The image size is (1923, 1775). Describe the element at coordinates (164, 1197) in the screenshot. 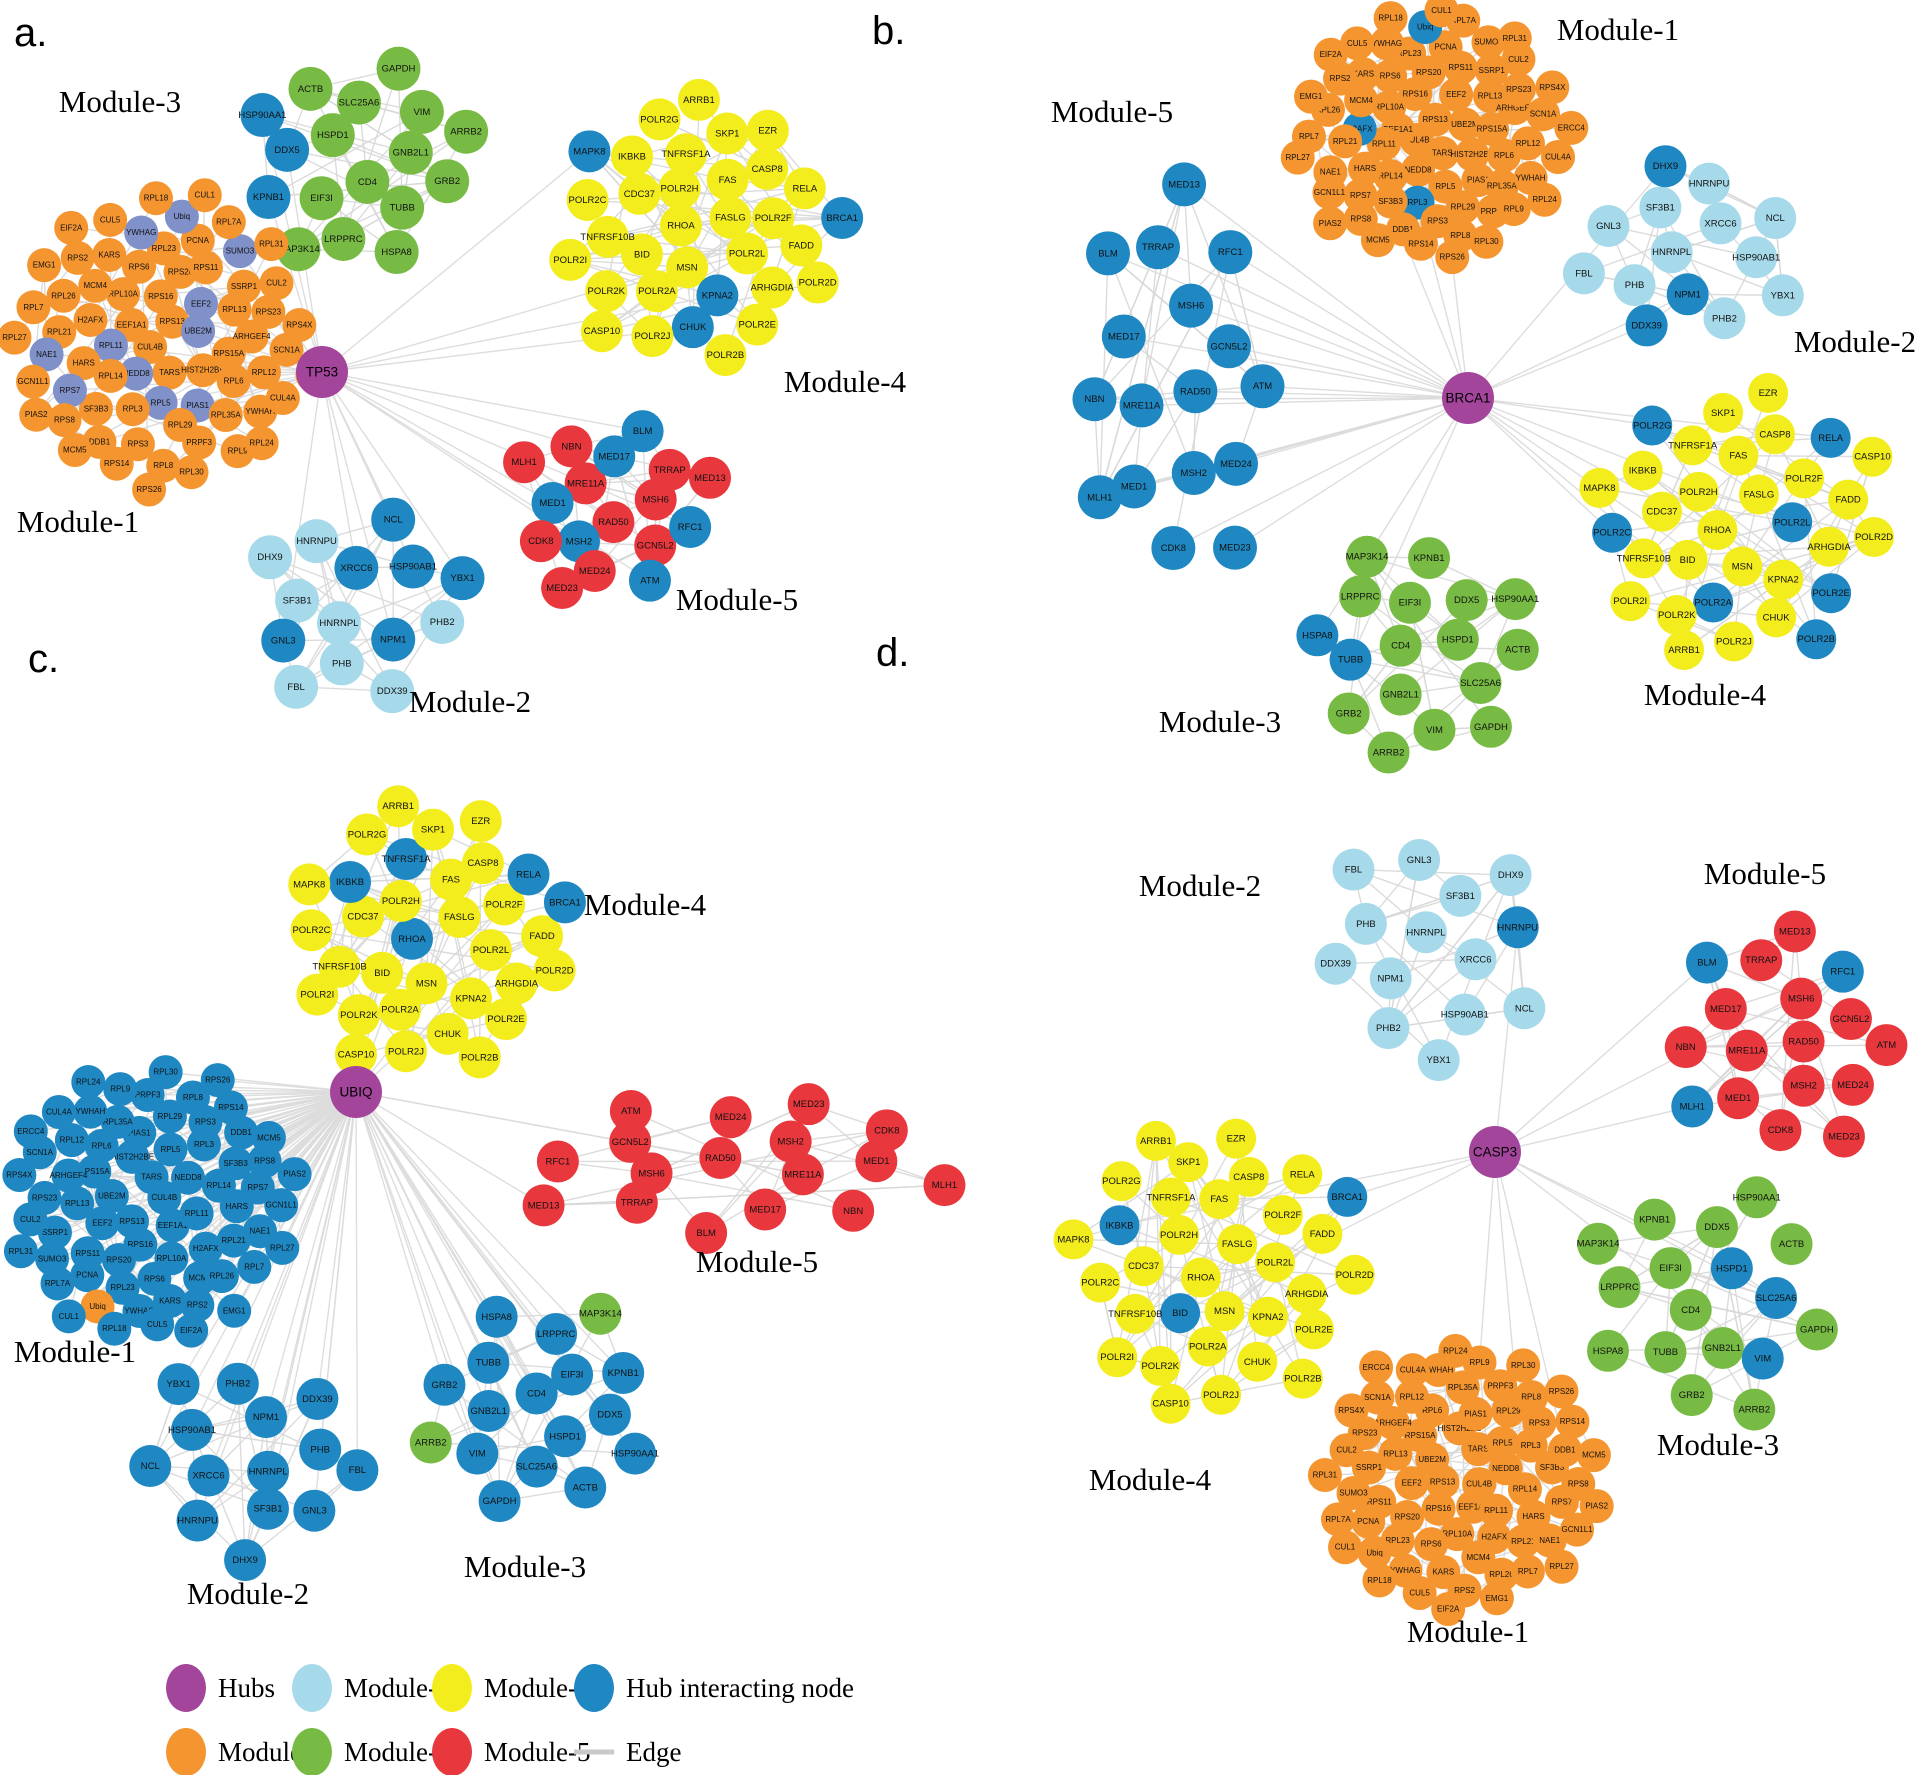

I see `node-label: CUL4B` at that location.